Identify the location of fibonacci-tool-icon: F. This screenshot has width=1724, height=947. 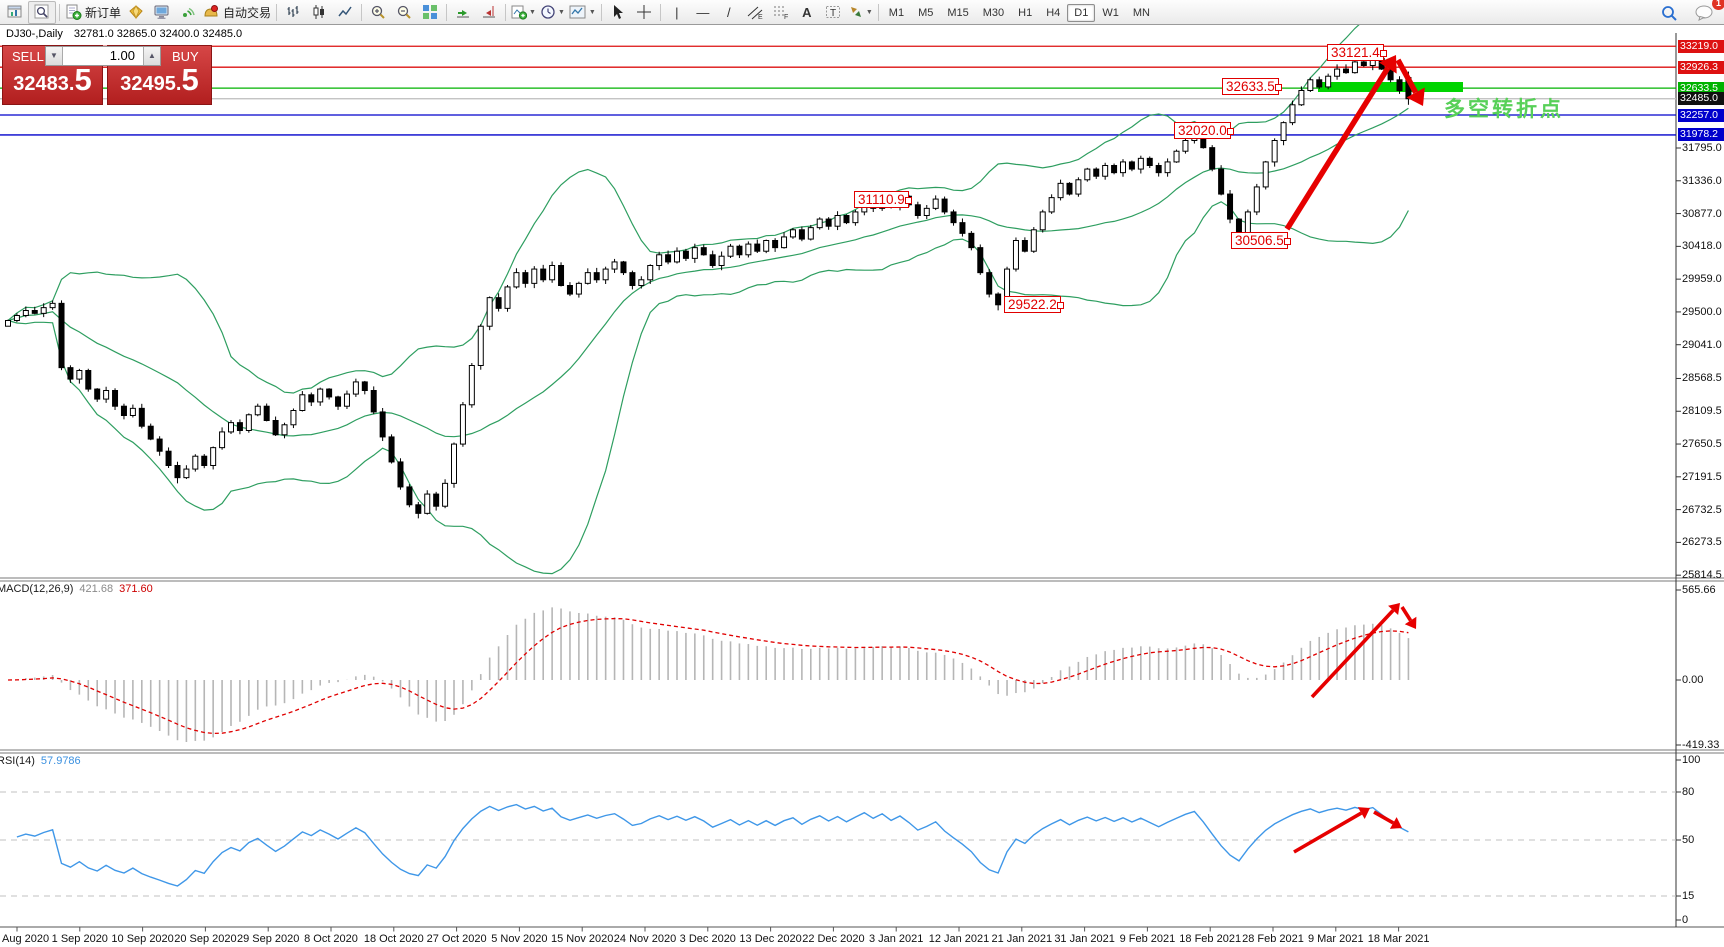
(781, 12).